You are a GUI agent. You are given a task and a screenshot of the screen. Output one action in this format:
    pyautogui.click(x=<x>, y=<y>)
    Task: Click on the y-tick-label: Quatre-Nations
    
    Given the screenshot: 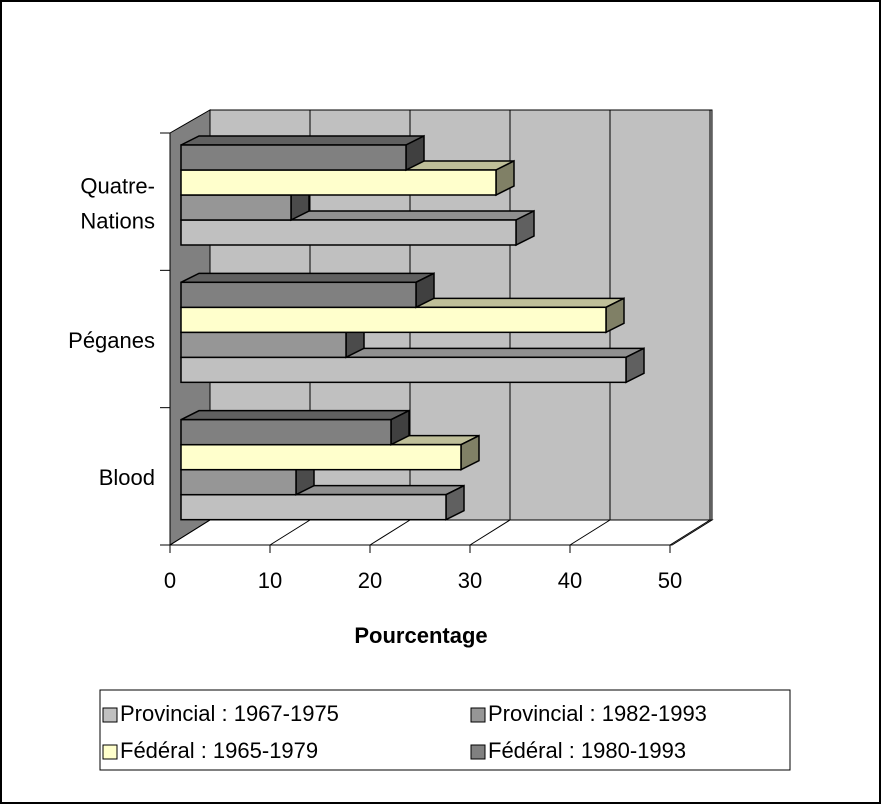 What is the action you would take?
    pyautogui.click(x=117, y=203)
    